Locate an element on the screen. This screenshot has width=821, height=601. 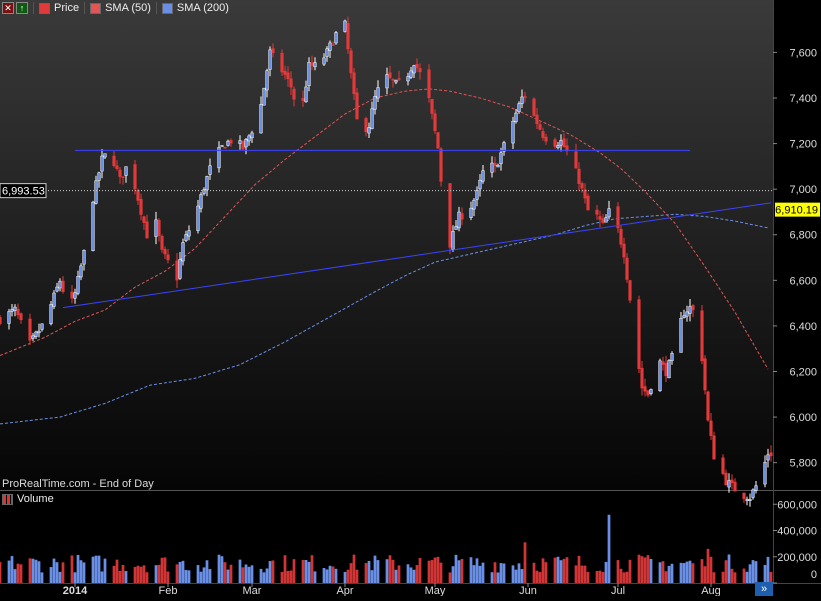
price-tick-label: 6,000 is located at coordinates (803, 418).